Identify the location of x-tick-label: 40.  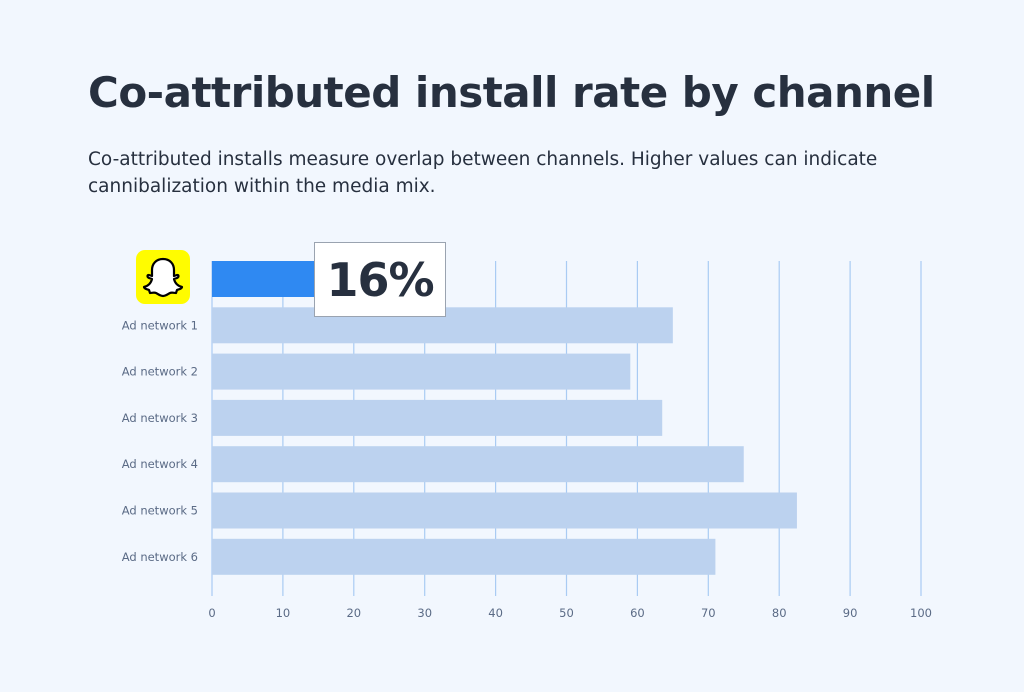
(495, 613).